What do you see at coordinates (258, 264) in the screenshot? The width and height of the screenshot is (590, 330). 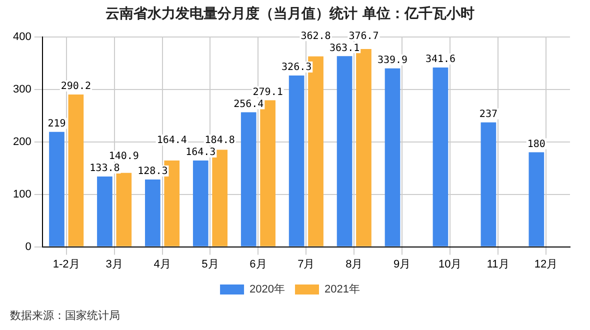 I see `x-tick-label: 6月` at bounding box center [258, 264].